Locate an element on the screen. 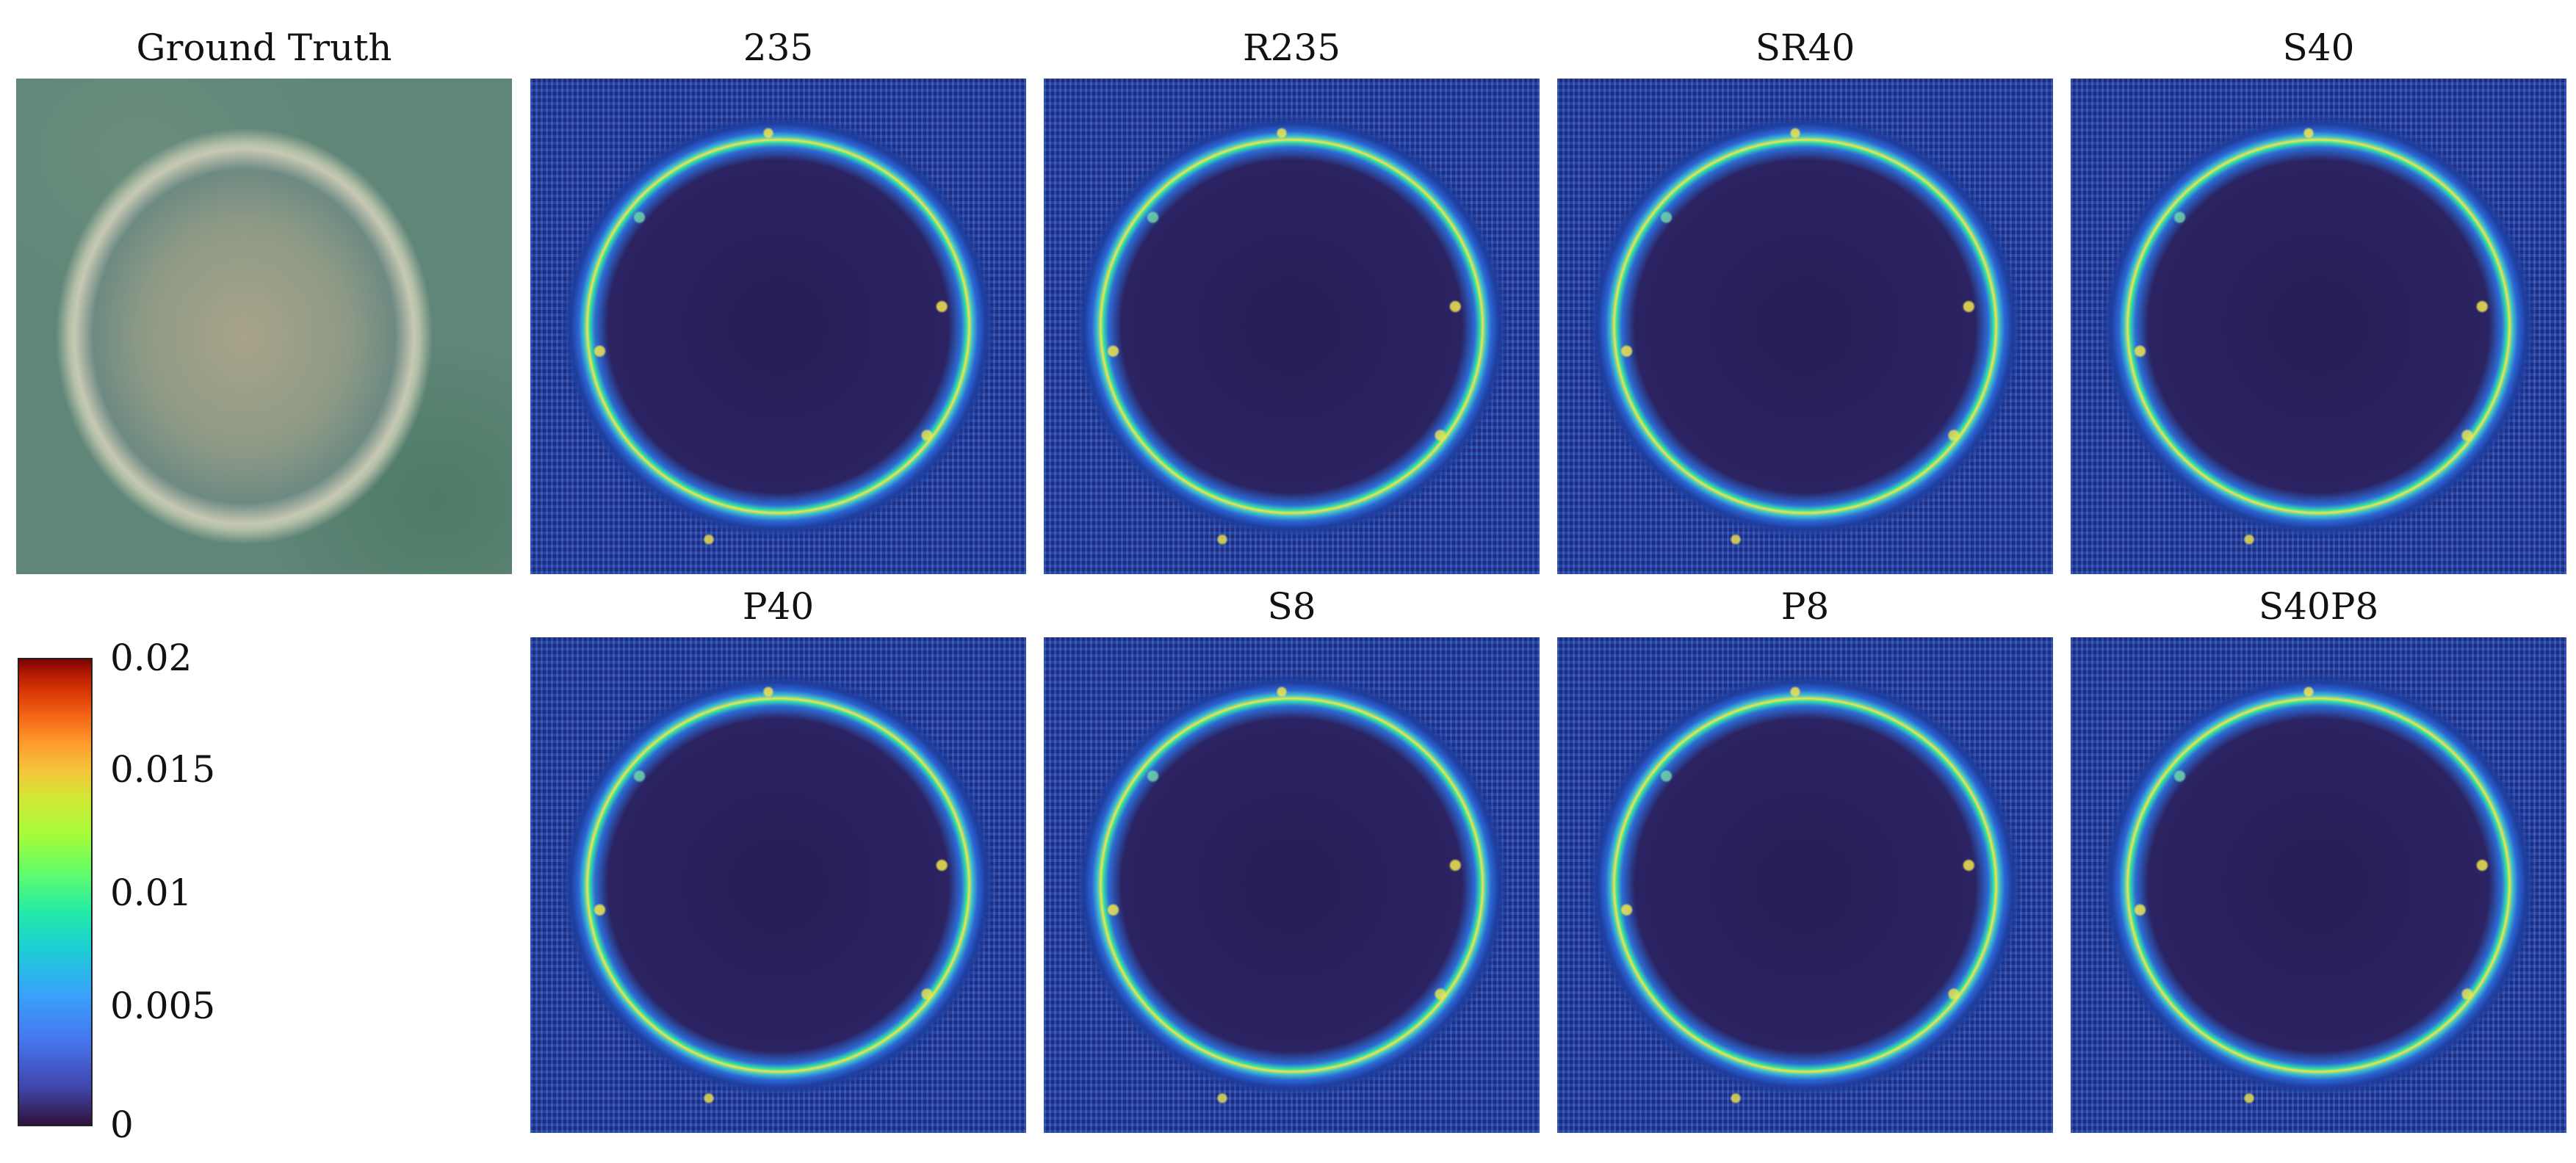 Image resolution: width=2576 pixels, height=1163 pixels. error-map-p40 is located at coordinates (778, 885).